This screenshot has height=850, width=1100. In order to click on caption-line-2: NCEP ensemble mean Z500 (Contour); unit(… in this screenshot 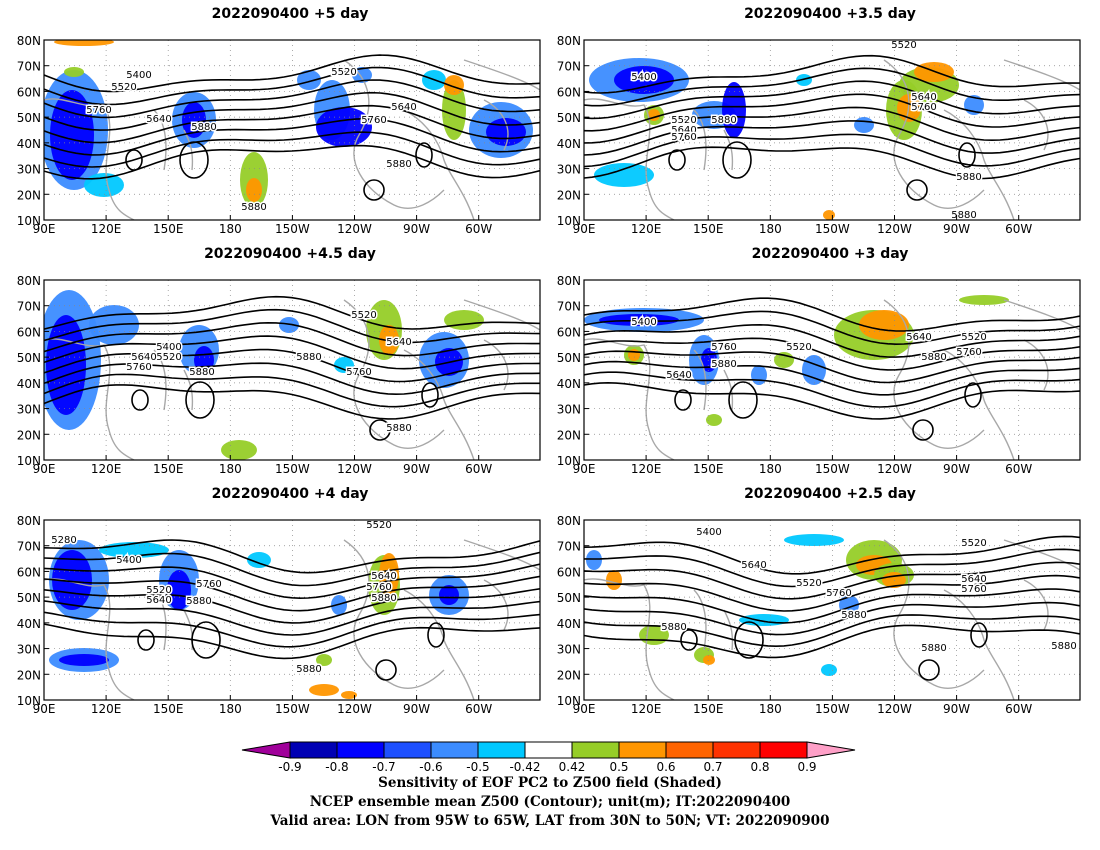, I will do `click(550, 802)`.